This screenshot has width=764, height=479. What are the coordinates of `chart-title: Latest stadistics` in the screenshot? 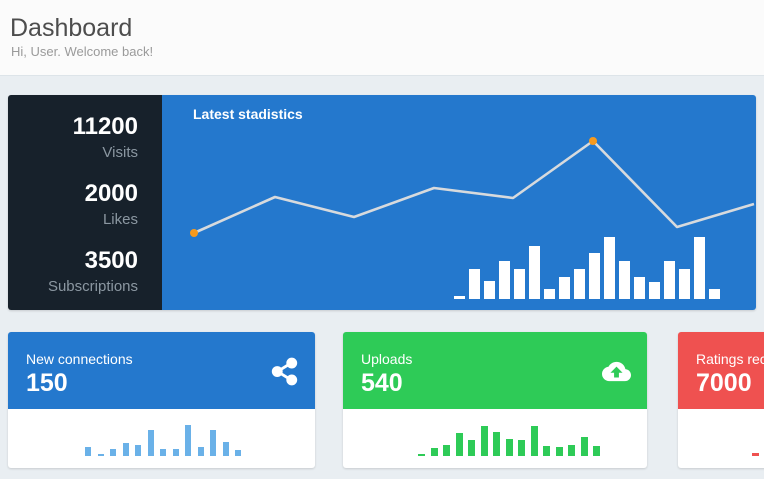 It's located at (248, 114).